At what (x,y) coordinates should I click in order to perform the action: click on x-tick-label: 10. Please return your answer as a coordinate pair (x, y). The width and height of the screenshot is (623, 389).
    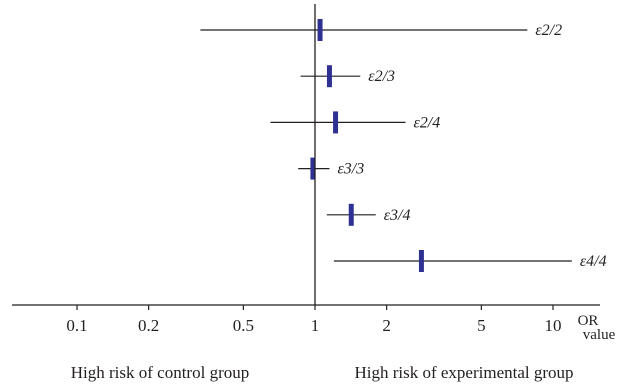
    Looking at the image, I should click on (553, 325).